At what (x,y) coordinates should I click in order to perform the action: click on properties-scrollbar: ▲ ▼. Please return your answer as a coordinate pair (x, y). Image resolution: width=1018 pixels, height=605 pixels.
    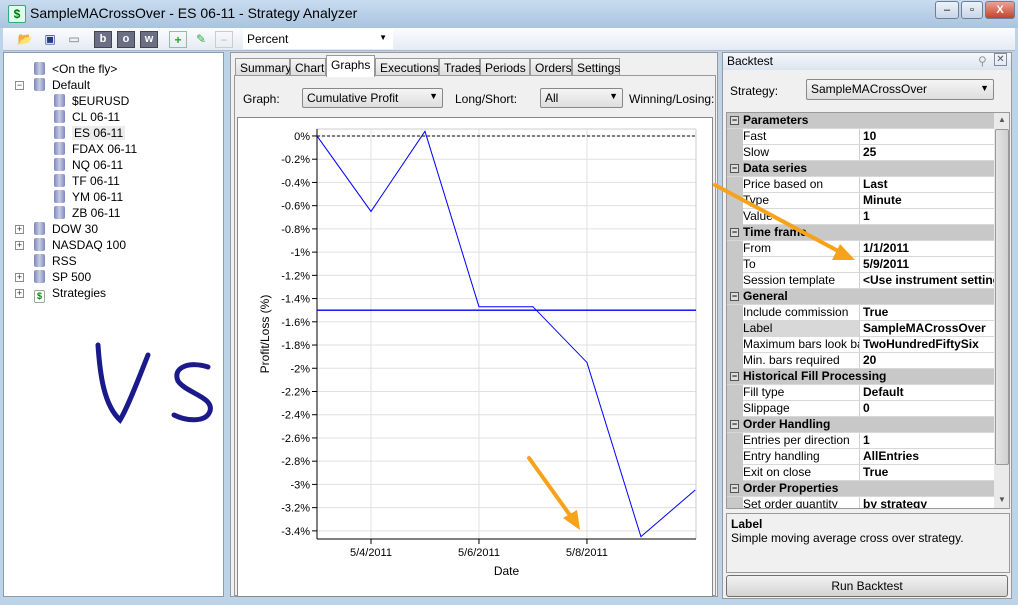
    Looking at the image, I should click on (1001, 310).